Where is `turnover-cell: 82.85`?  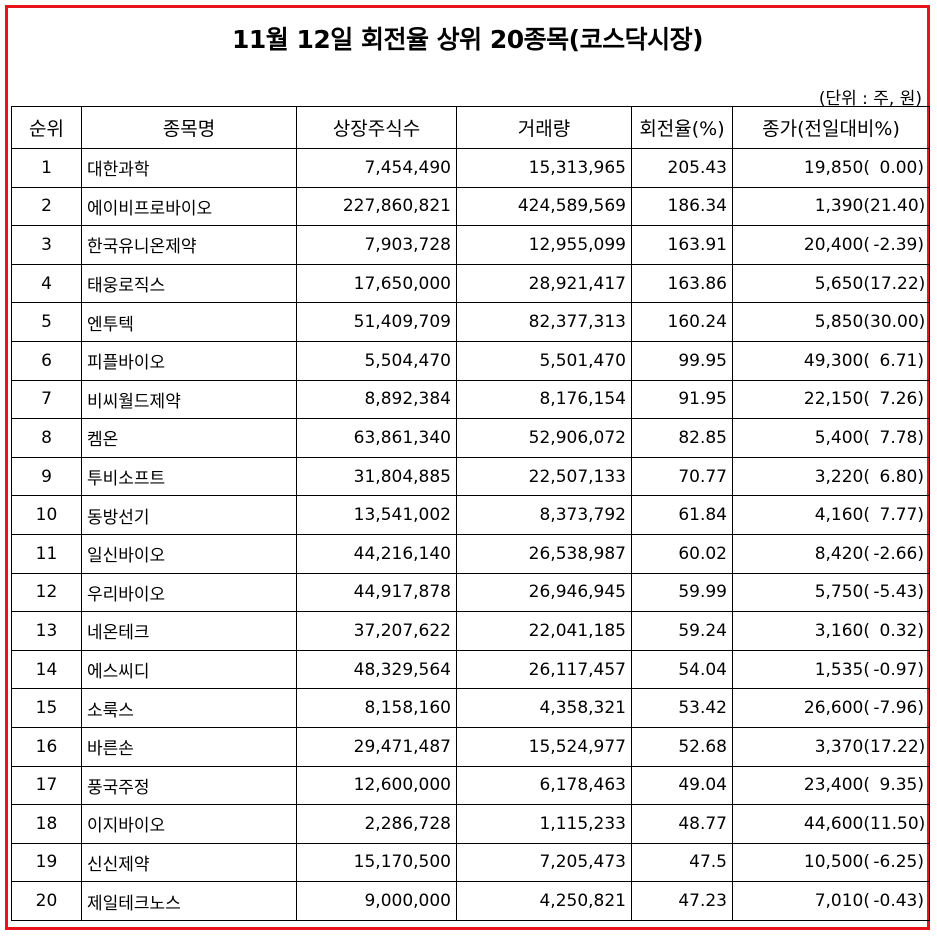 turnover-cell: 82.85 is located at coordinates (682, 438).